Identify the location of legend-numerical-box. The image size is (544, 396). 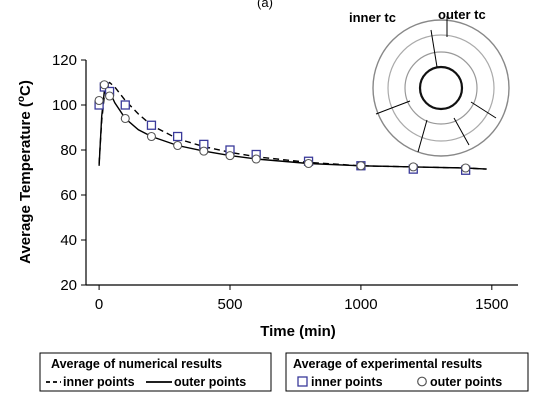
(155, 372).